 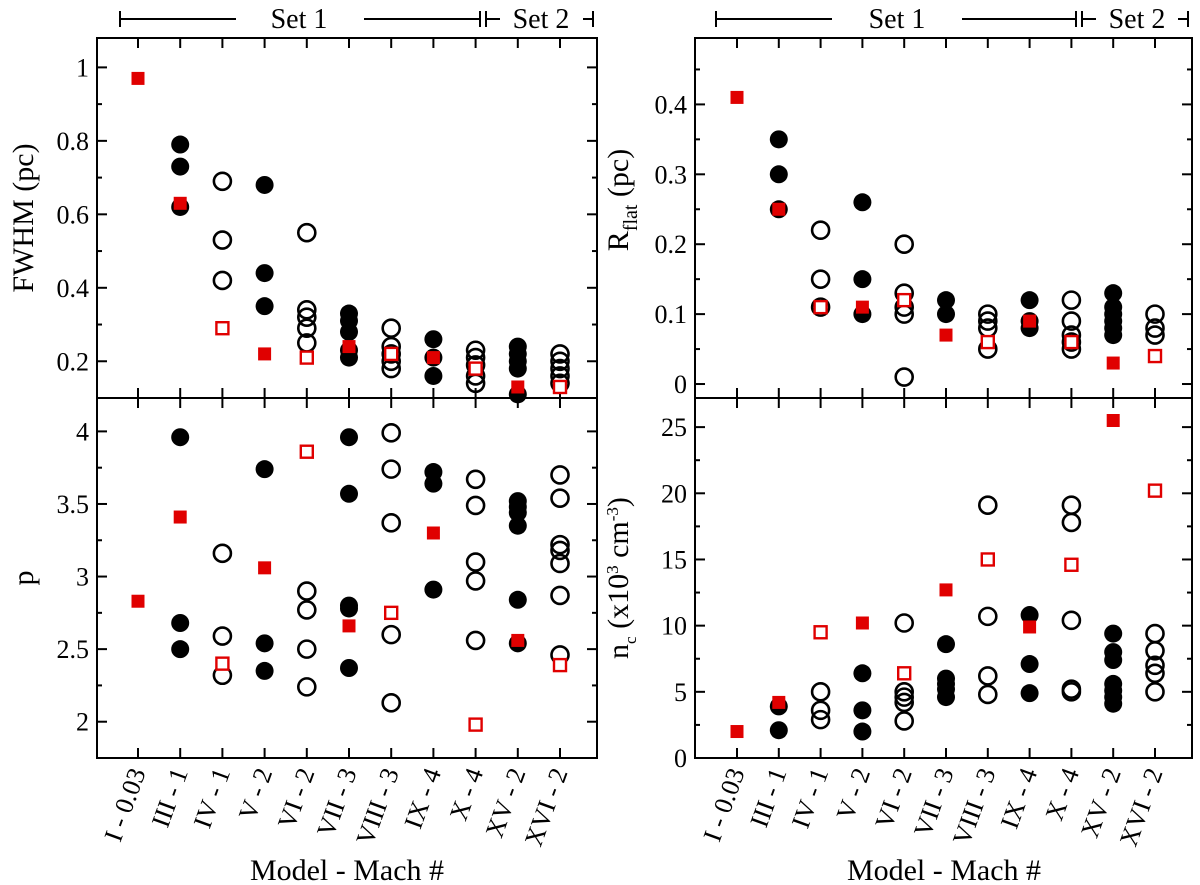 I want to click on y-title-nc-sup2: -3, so click(x=612, y=514).